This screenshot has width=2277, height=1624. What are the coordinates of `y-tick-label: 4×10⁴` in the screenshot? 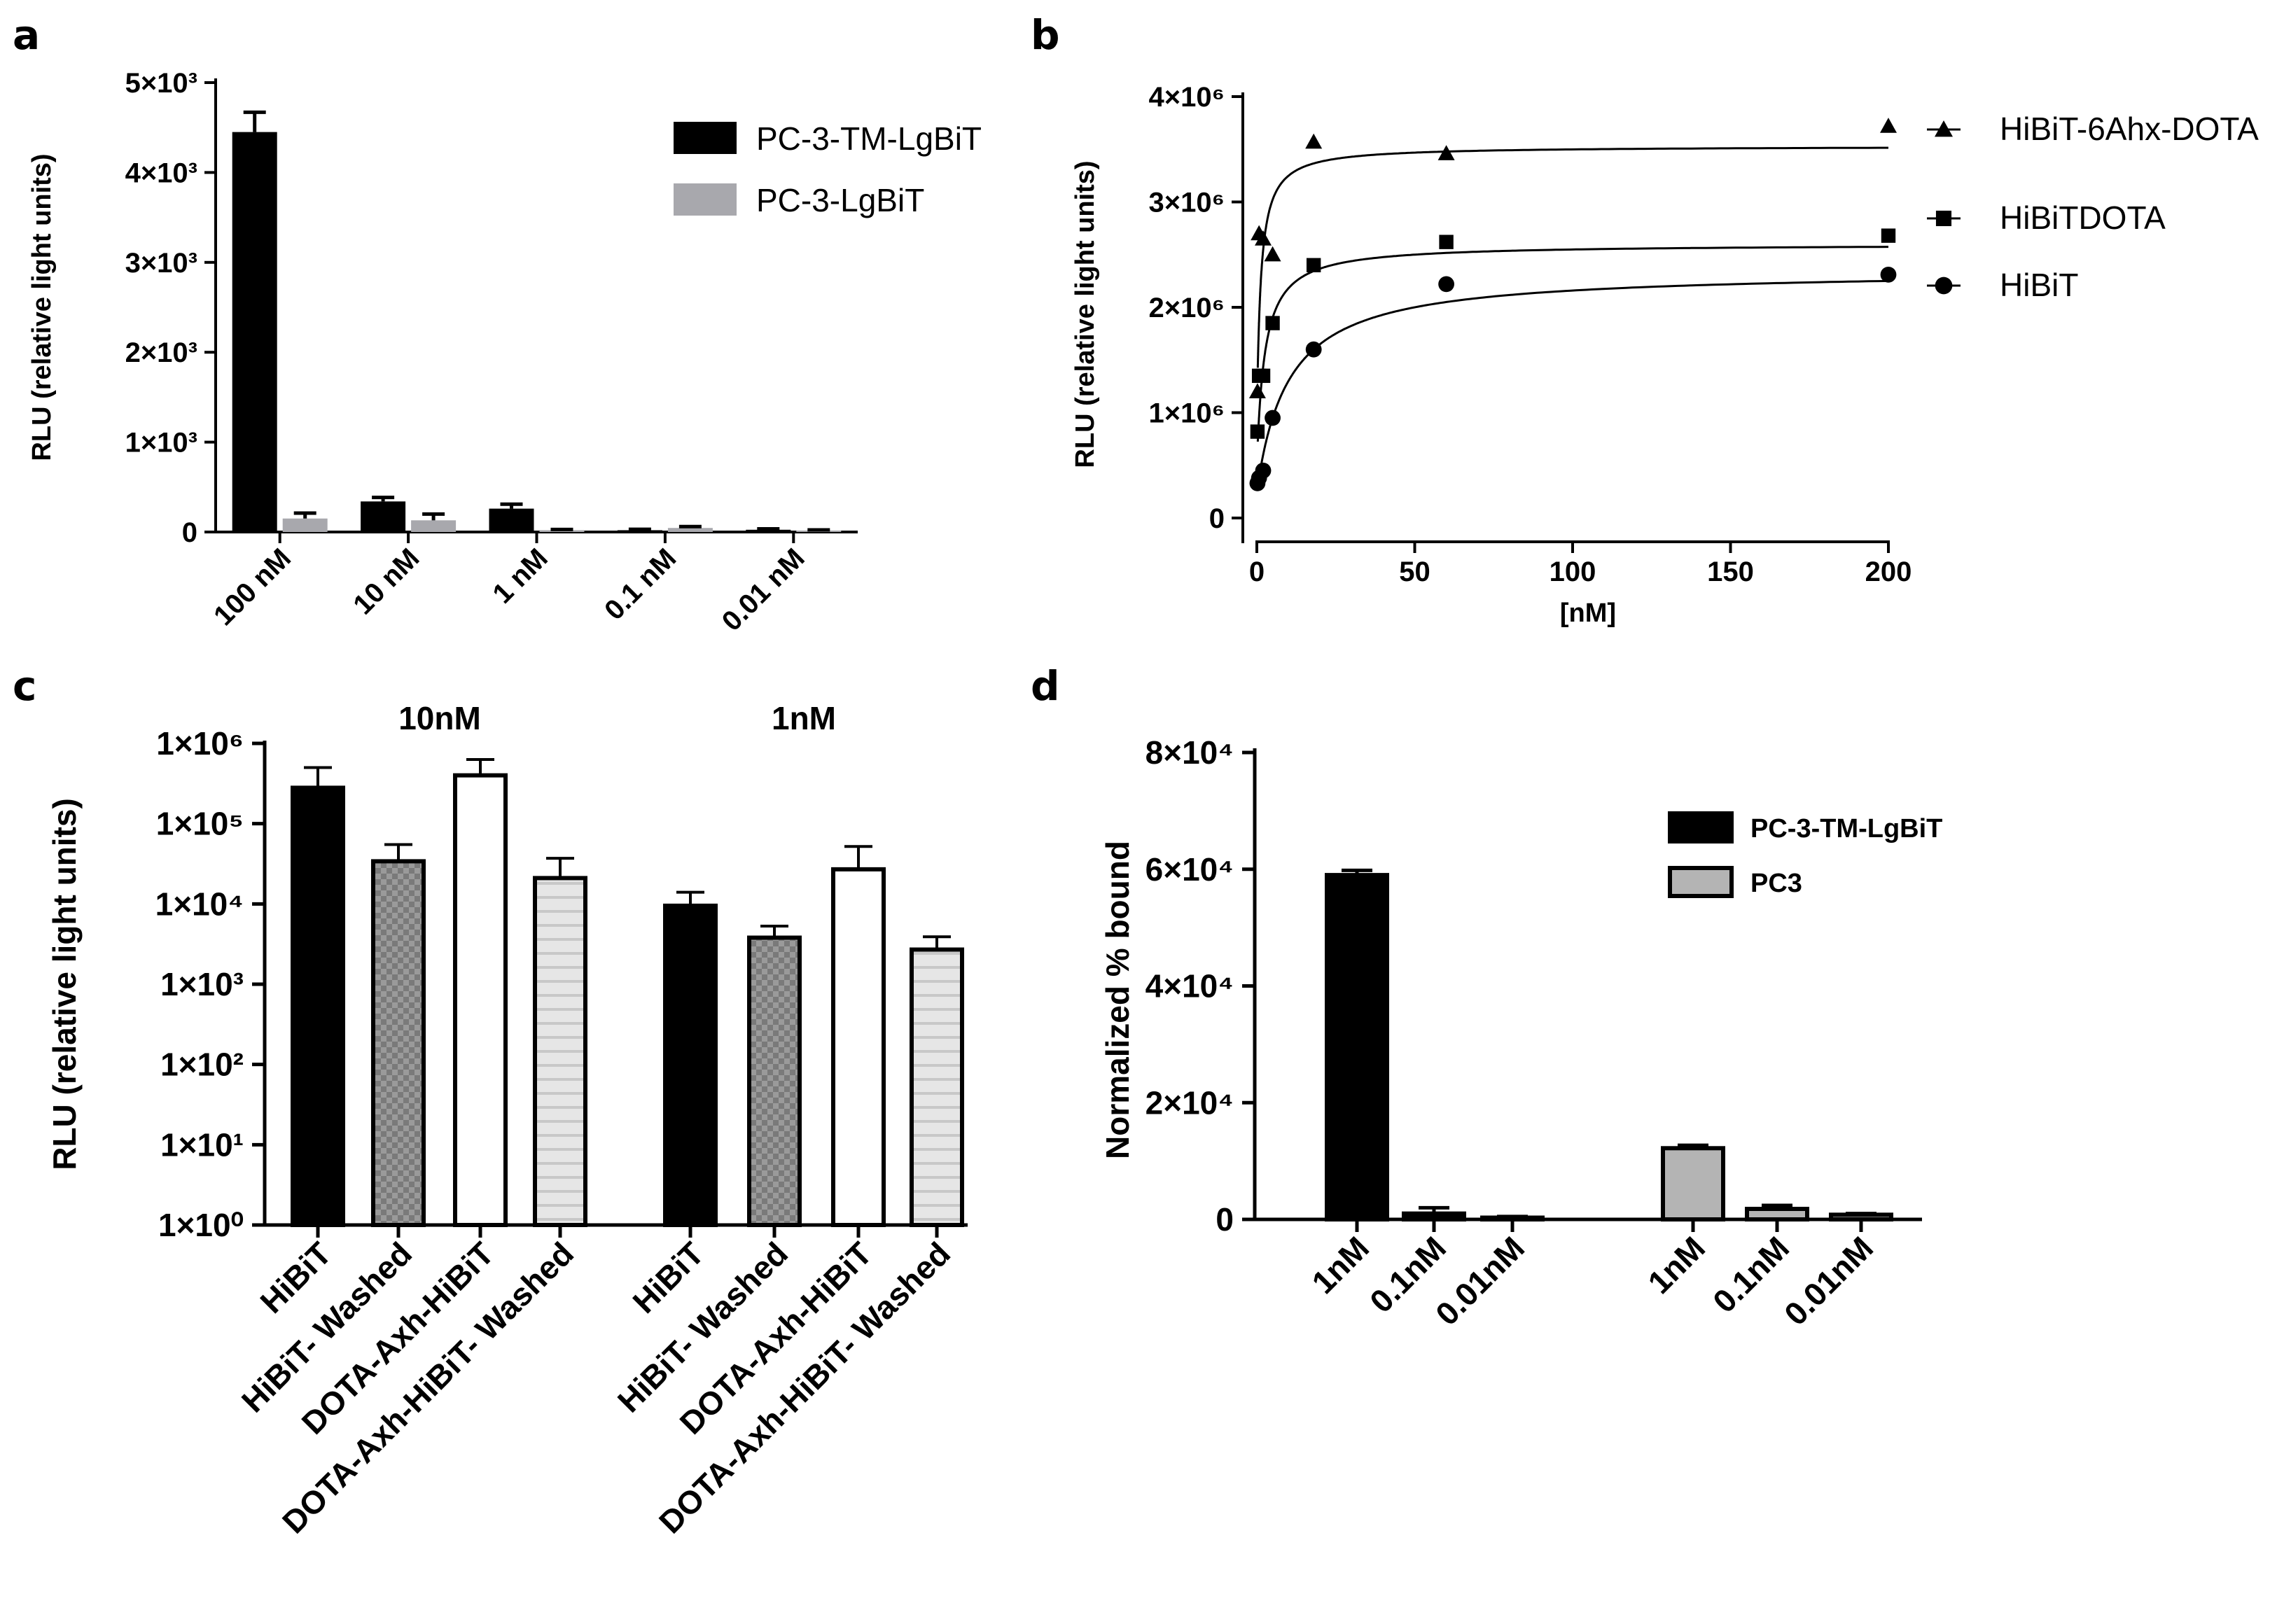 It's located at (1190, 986).